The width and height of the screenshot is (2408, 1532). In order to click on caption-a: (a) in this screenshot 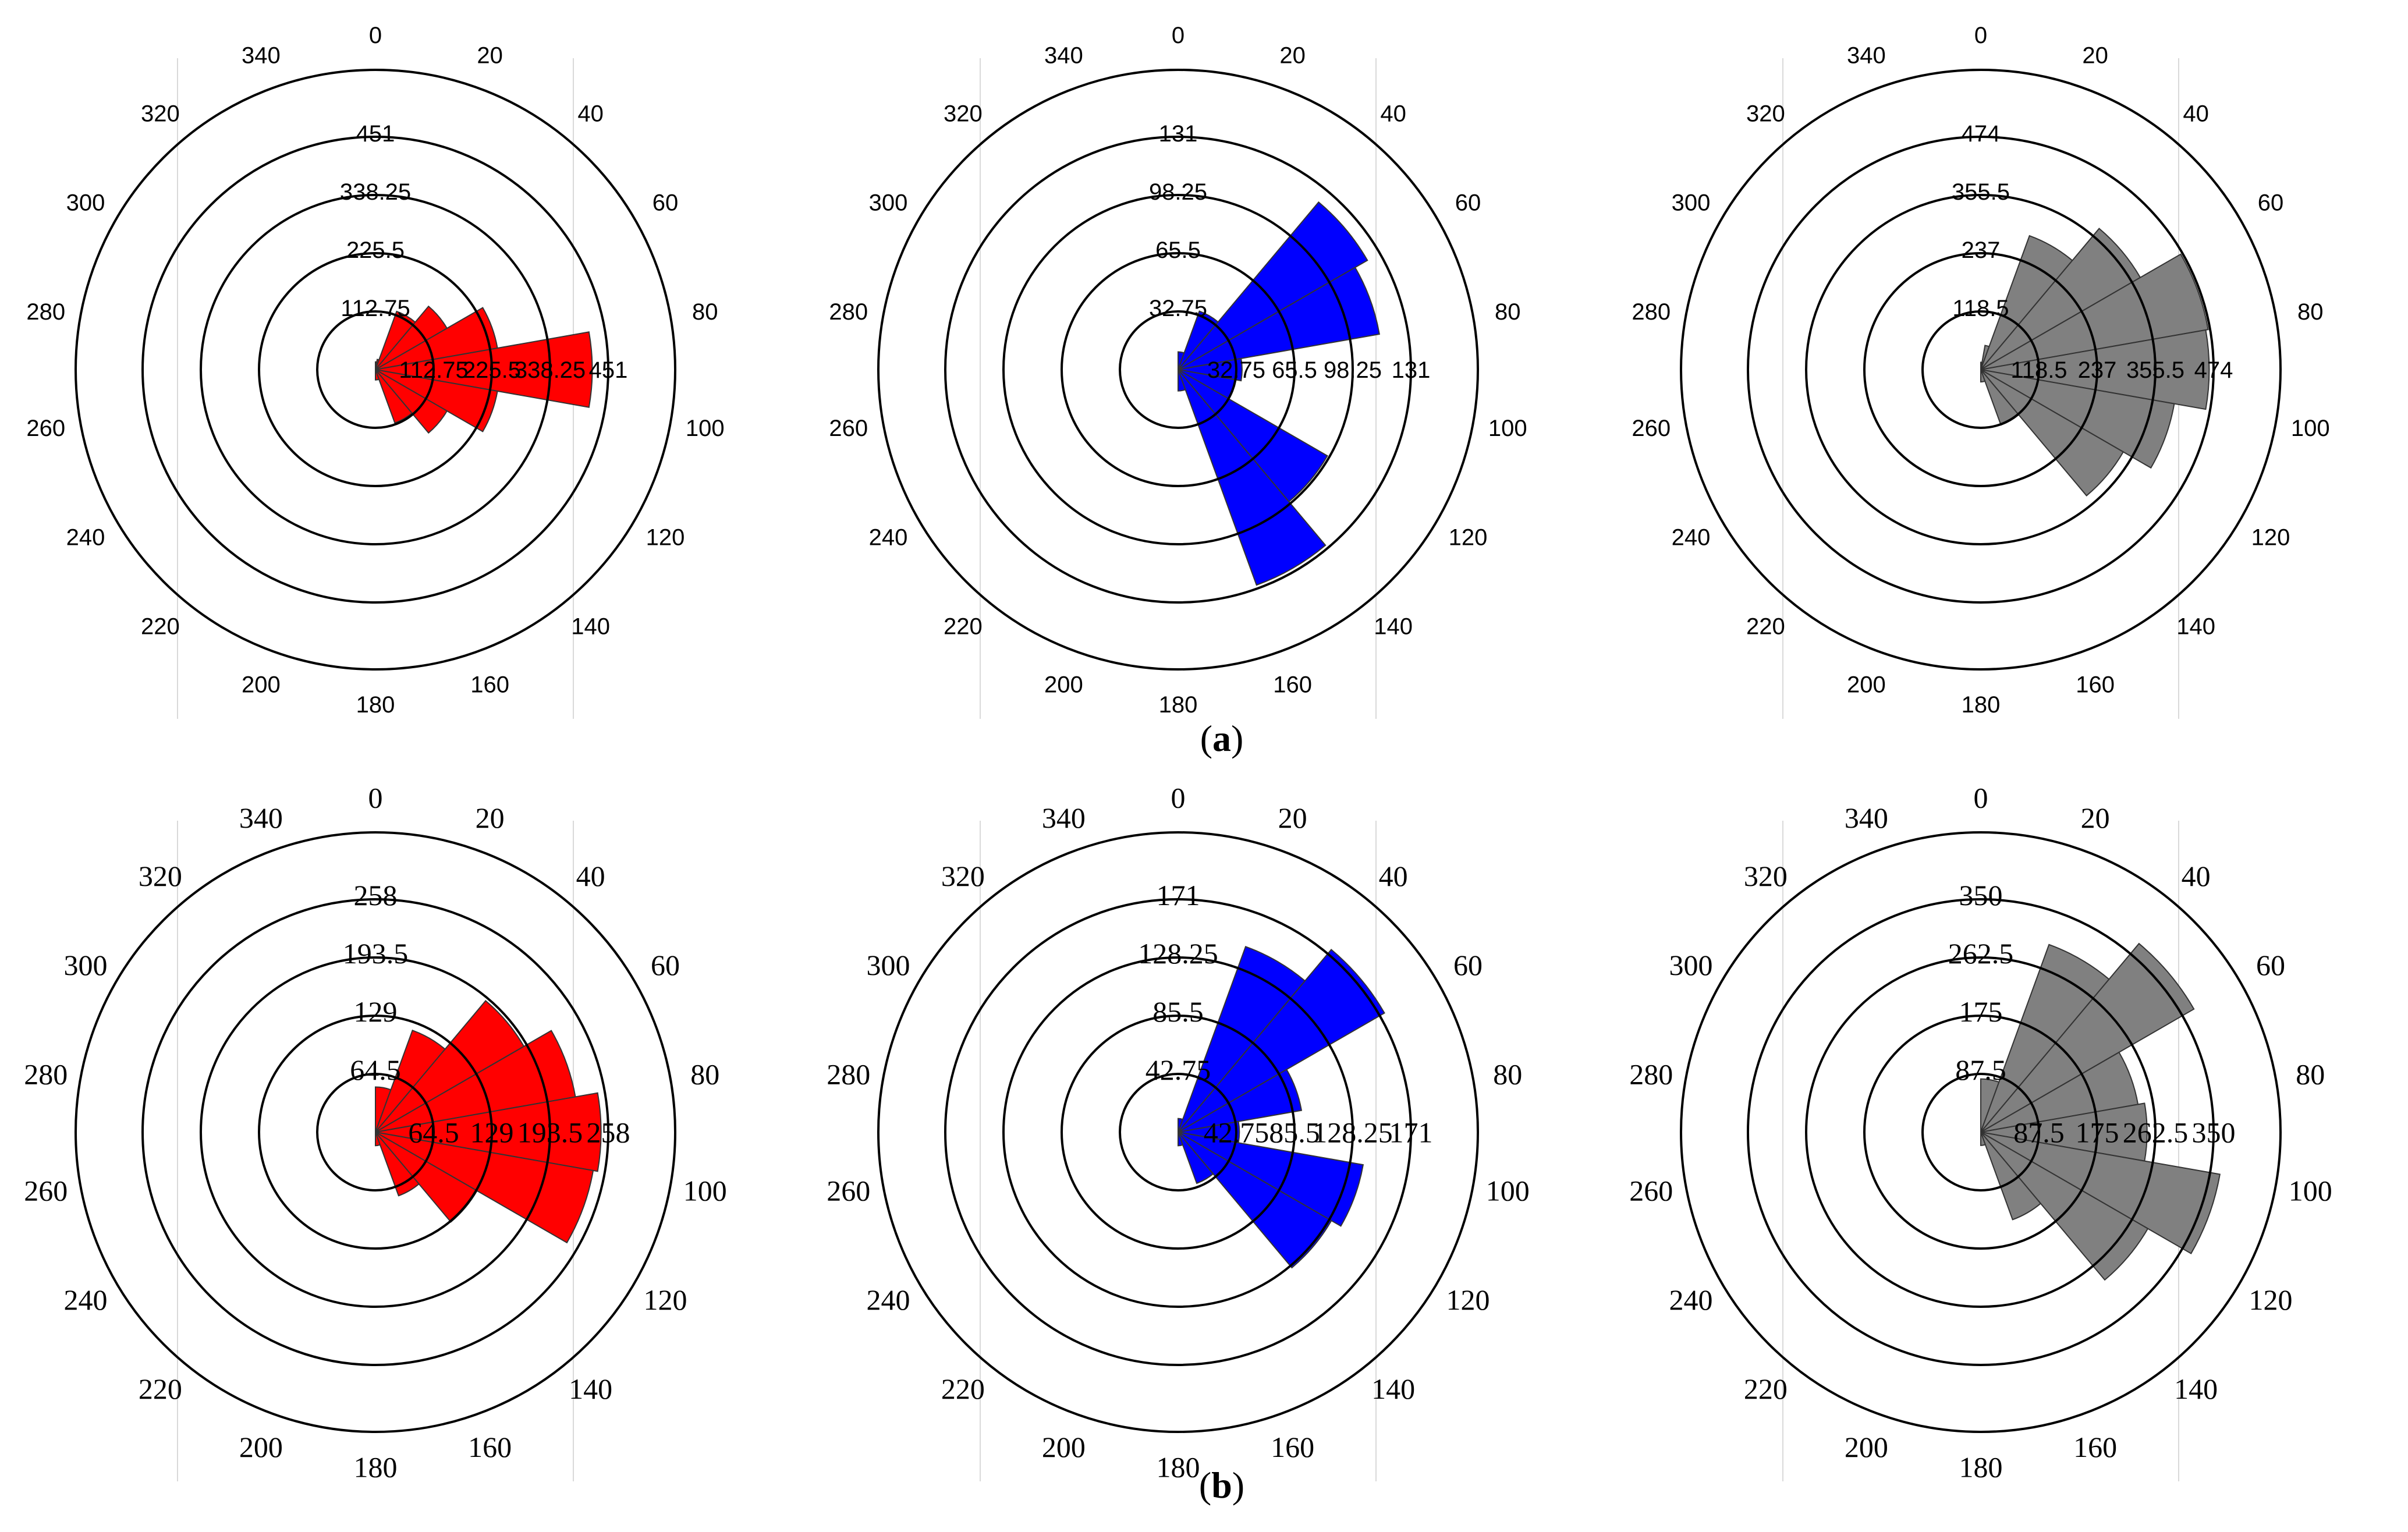, I will do `click(1221, 738)`.